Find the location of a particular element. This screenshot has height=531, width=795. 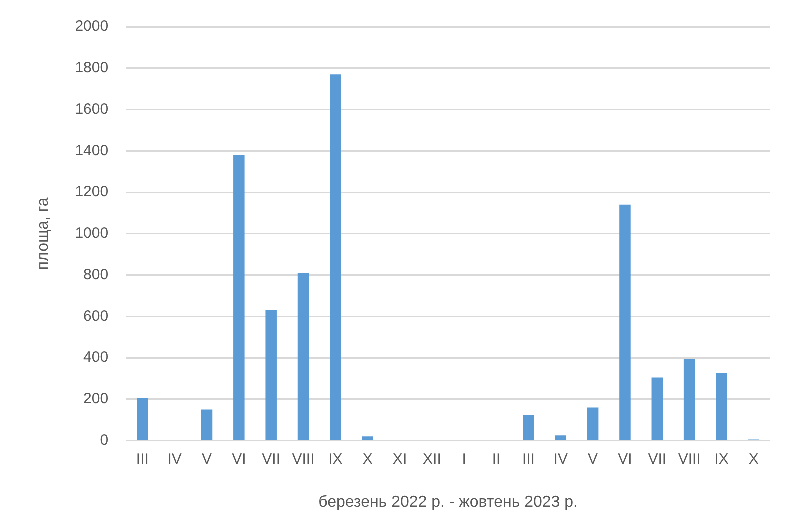

y-tick-label: 2000 is located at coordinates (92, 27).